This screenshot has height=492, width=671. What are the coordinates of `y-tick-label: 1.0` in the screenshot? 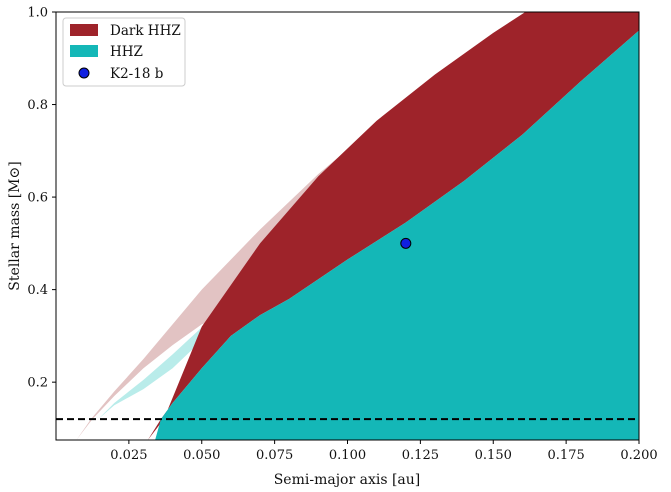 It's located at (37, 13).